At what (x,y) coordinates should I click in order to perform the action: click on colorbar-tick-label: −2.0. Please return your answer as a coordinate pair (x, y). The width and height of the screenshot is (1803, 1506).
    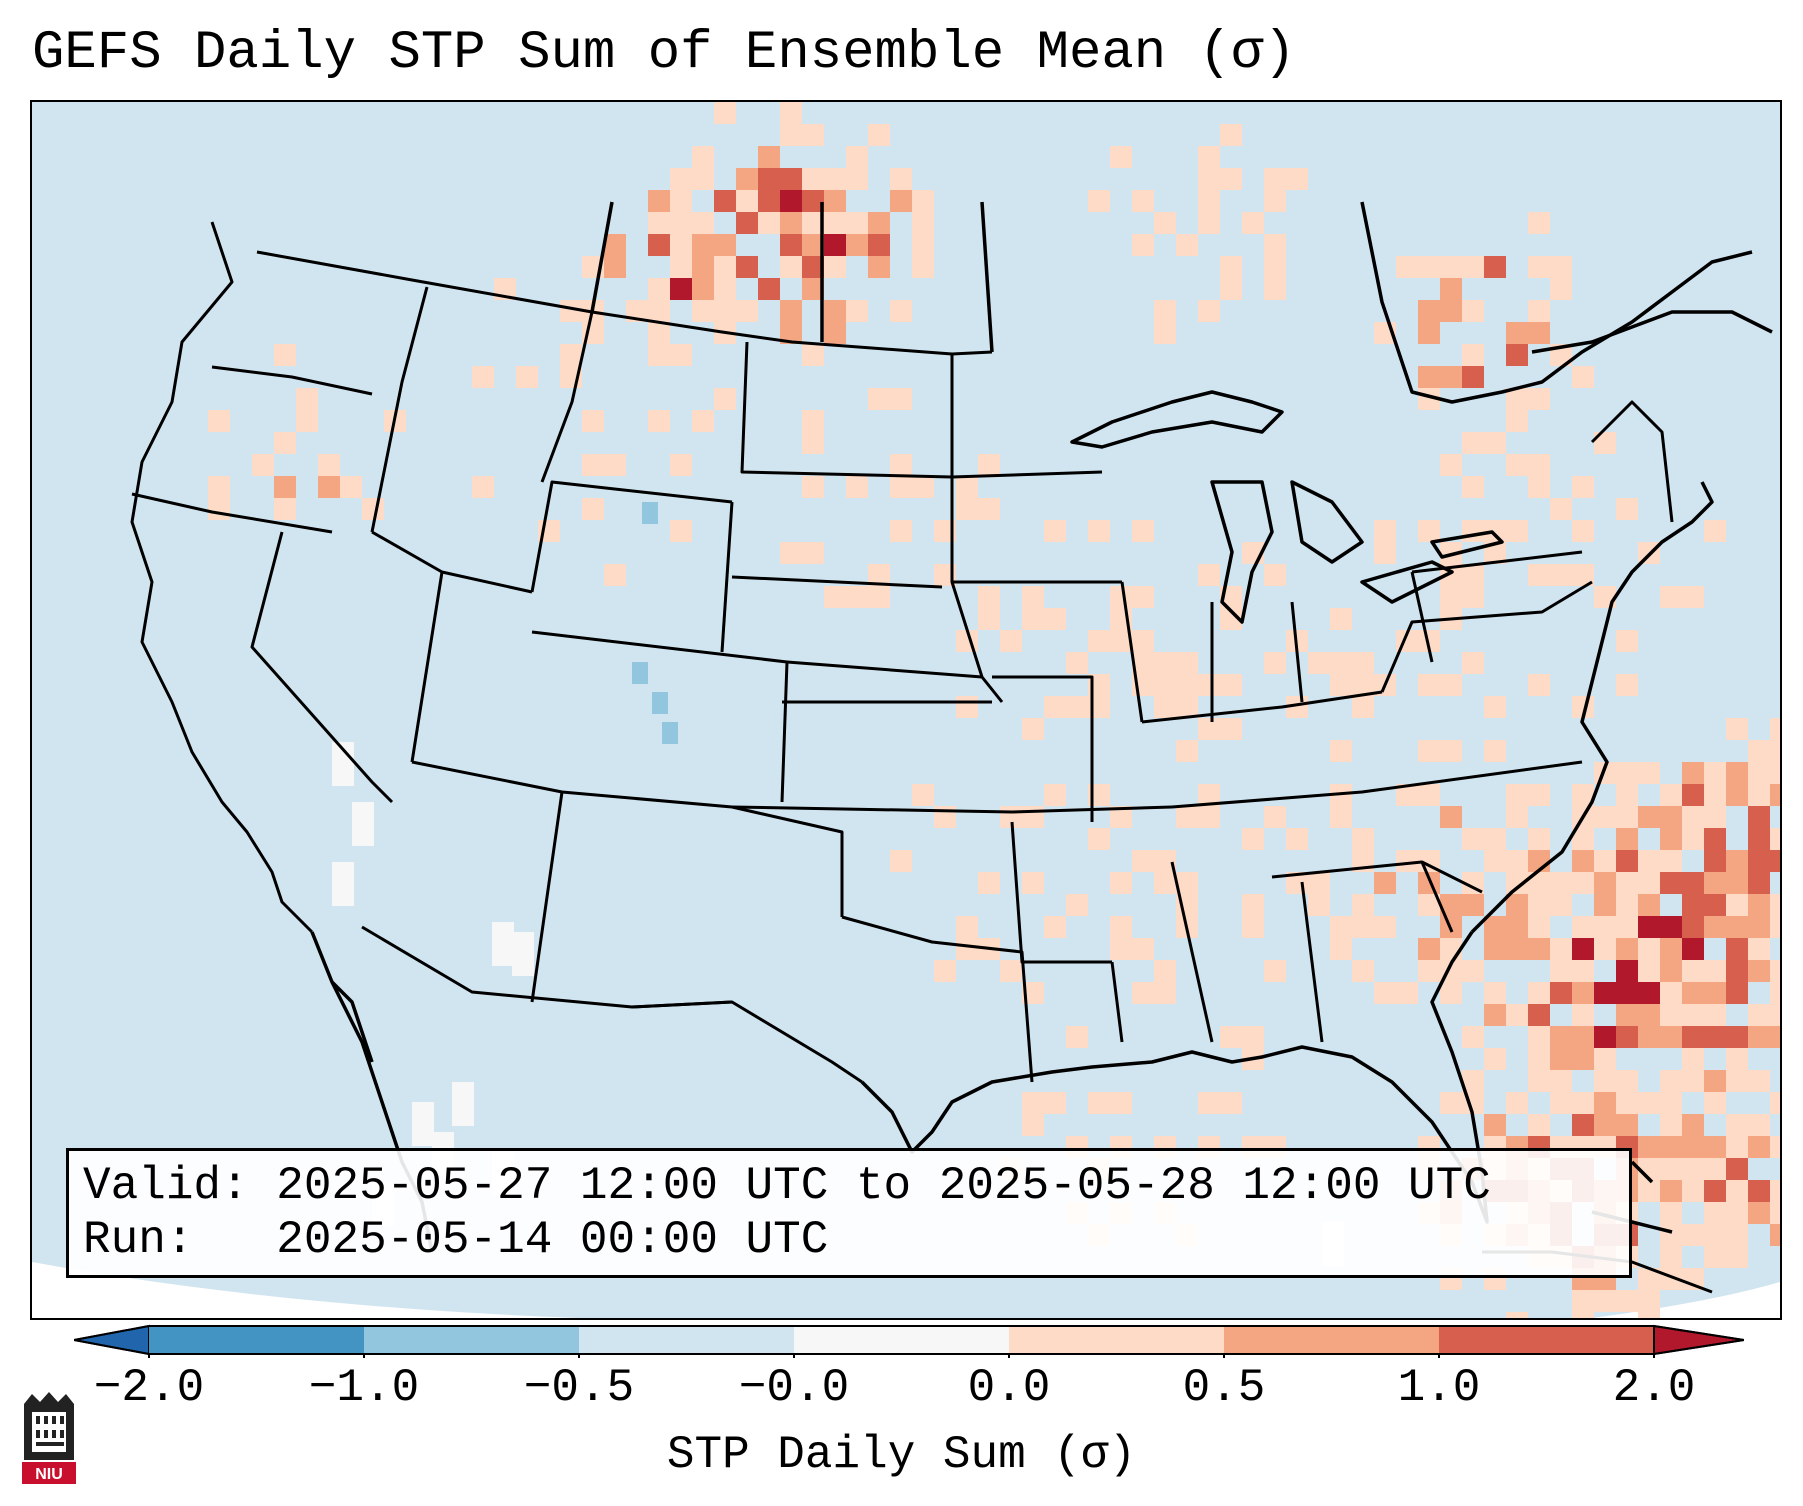
    Looking at the image, I should click on (149, 1388).